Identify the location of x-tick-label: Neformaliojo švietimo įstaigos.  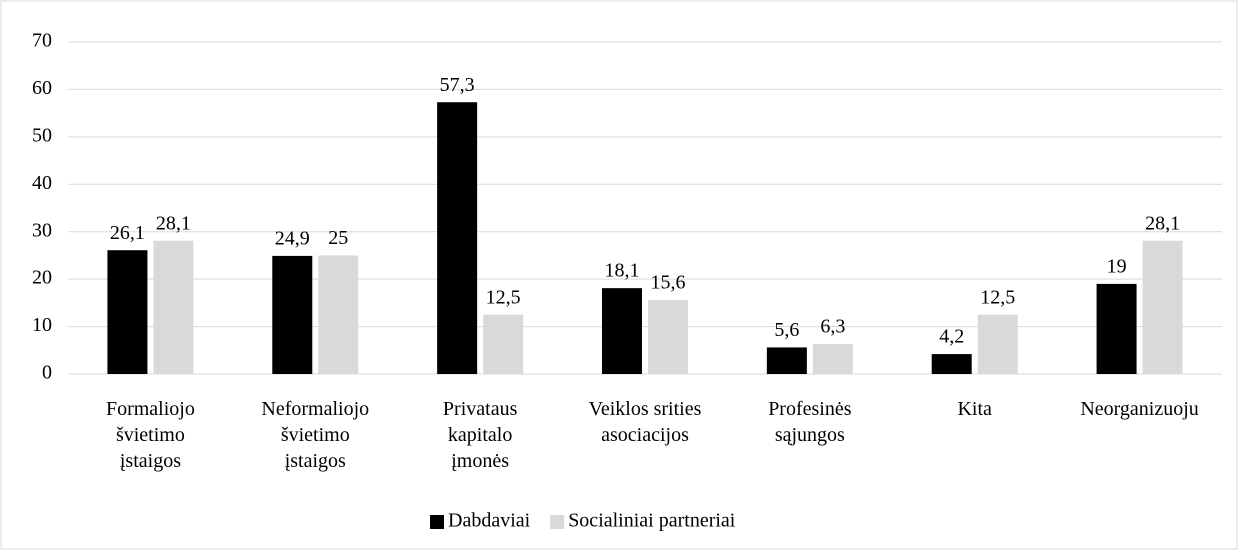
(315, 435).